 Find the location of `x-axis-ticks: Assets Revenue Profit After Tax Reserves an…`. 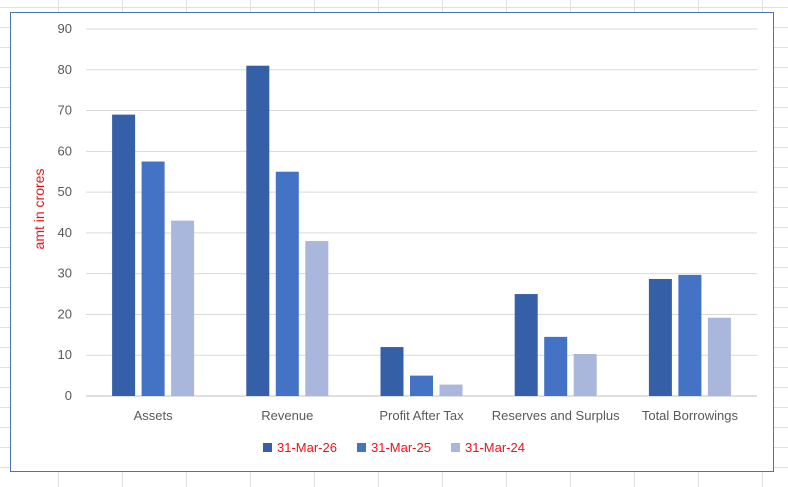

x-axis-ticks: Assets Revenue Profit After Tax Reserves an… is located at coordinates (436, 415).